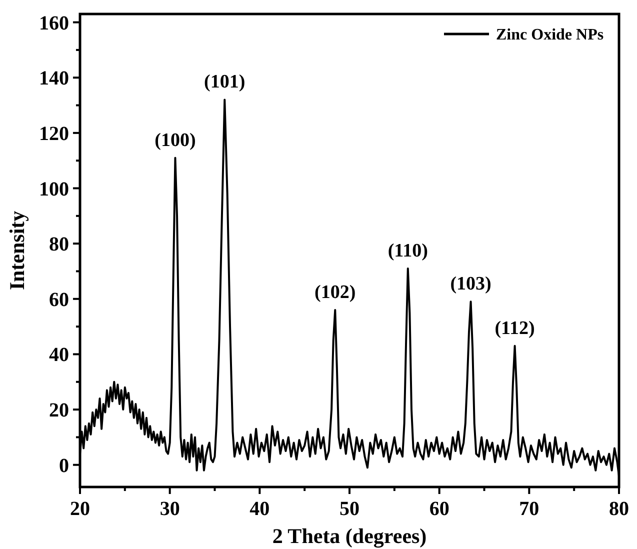 This screenshot has height=549, width=637. I want to click on annotation: (110), so click(408, 251).